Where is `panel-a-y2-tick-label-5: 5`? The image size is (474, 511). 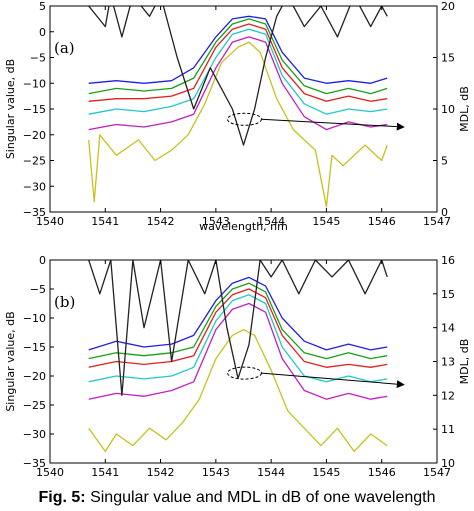 panel-a-y2-tick-label-5: 5 is located at coordinates (444, 161).